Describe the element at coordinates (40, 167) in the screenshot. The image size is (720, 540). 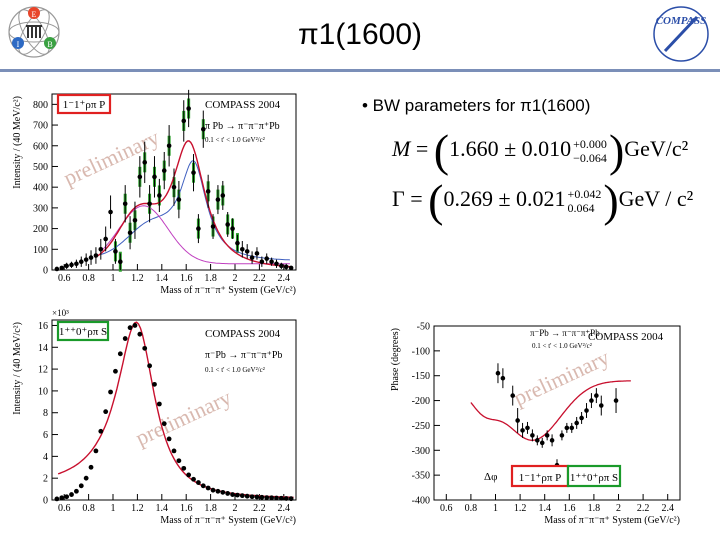
I see `y-tick-label: 500` at that location.